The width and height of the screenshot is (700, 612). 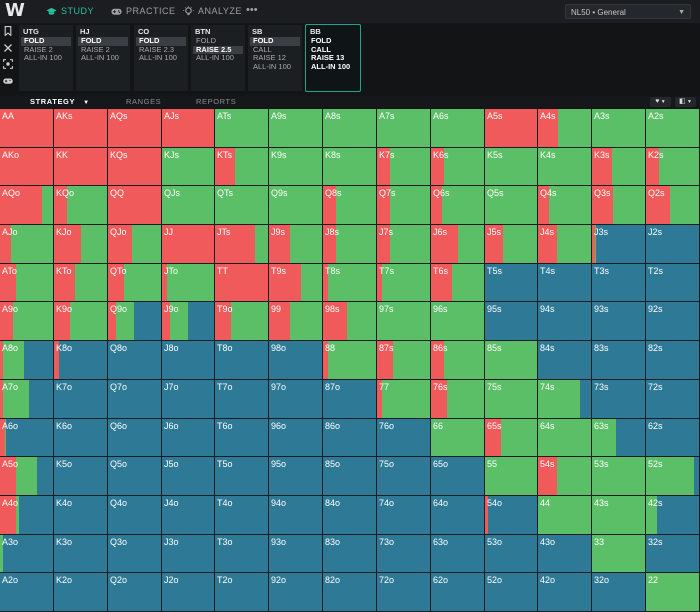 I want to click on hand-cell: A7s, so click(x=404, y=128).